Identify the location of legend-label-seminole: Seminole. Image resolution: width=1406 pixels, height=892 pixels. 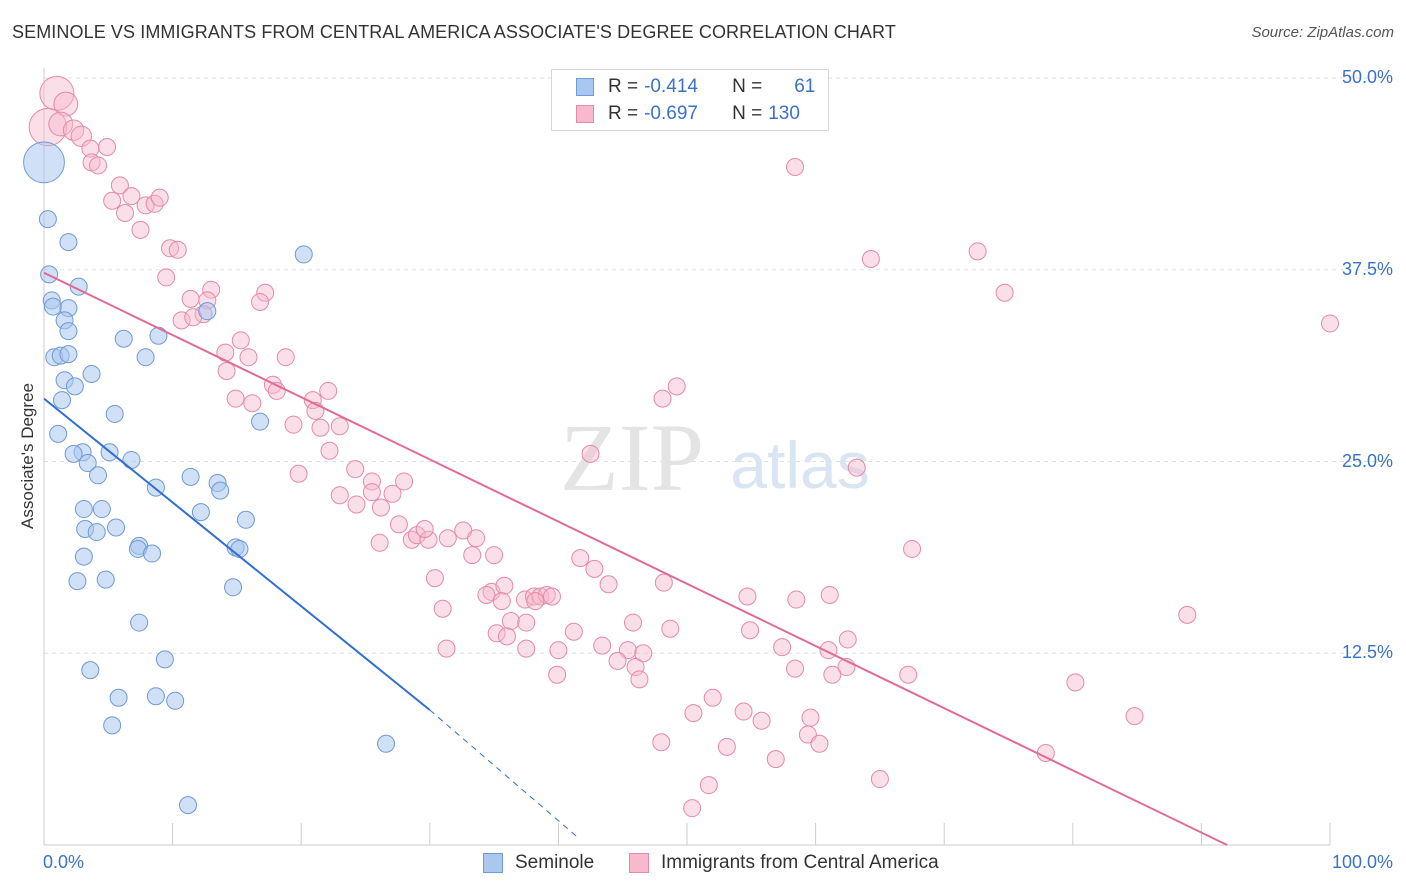
(555, 862).